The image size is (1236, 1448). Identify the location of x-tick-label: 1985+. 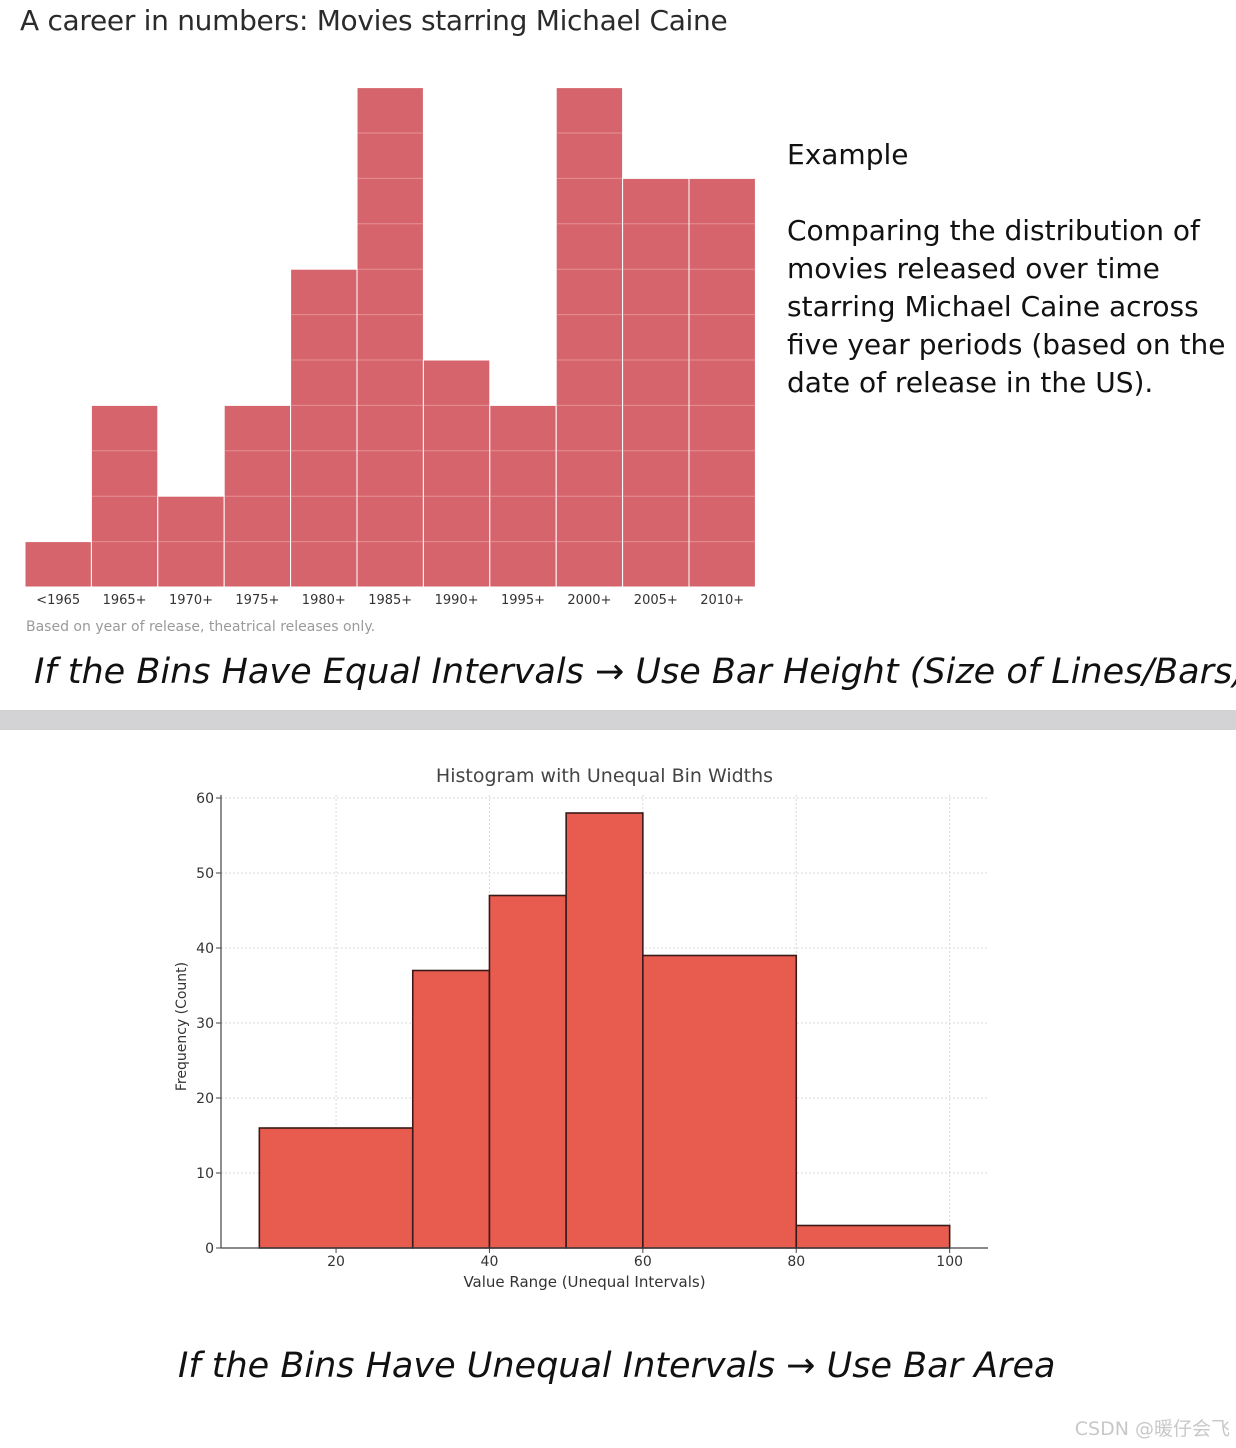
(390, 600).